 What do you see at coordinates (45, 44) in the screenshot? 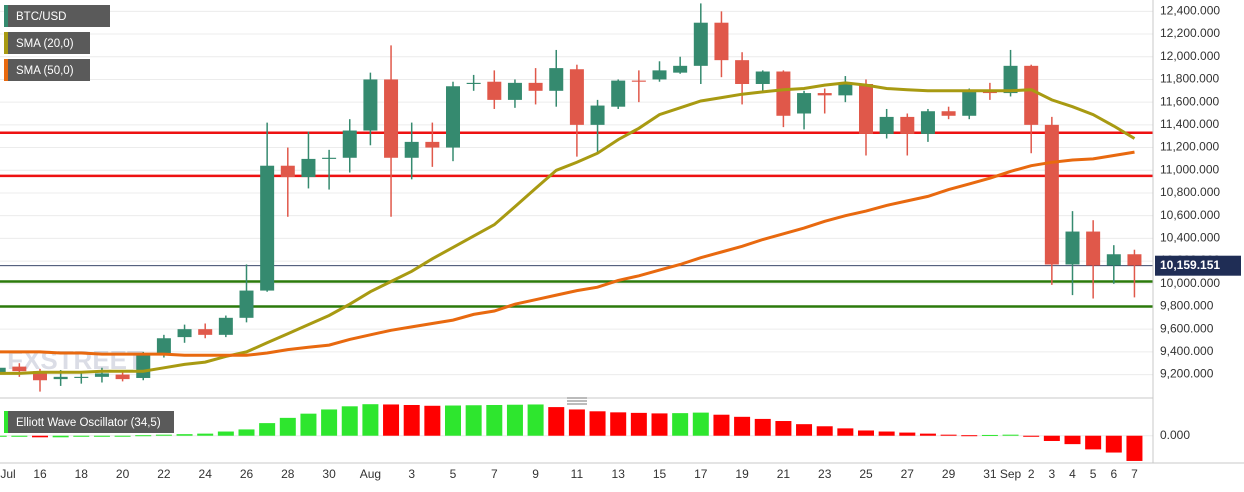
I see `legend-label: SMA (20,0)` at bounding box center [45, 44].